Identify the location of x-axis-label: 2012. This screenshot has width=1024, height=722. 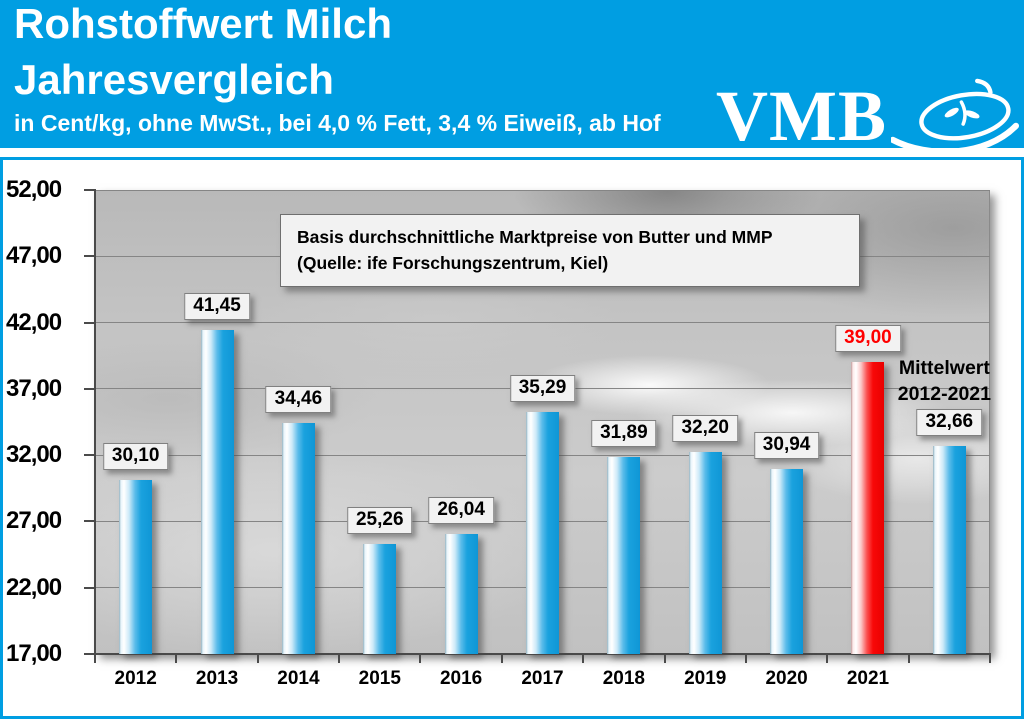
(135, 678).